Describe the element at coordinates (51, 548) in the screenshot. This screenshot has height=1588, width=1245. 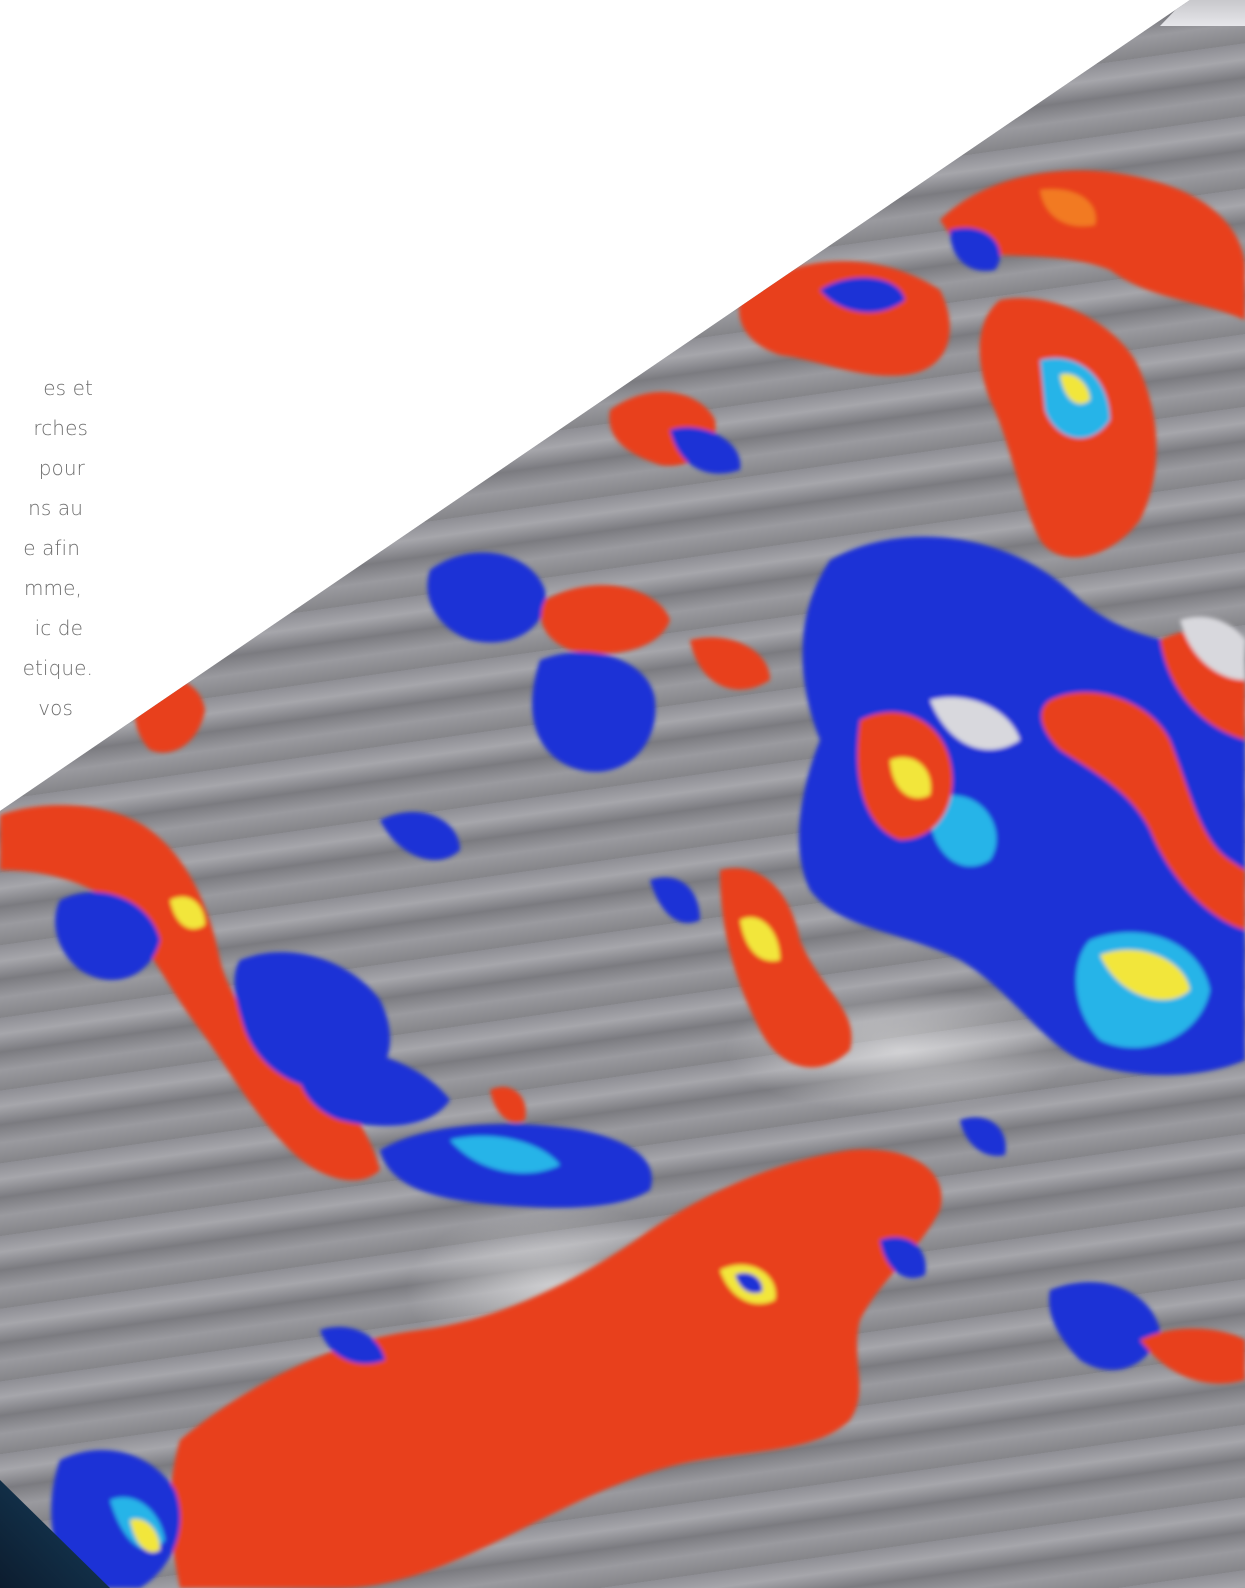
I see `intro-line: e afin` at that location.